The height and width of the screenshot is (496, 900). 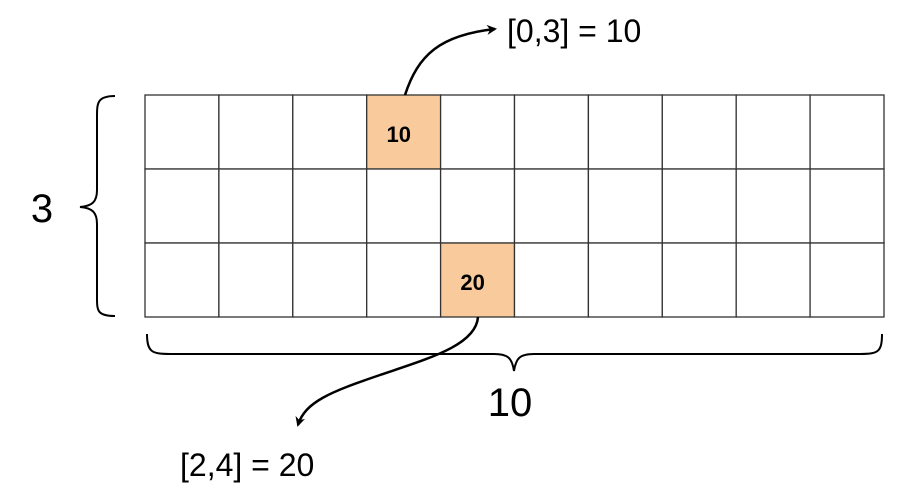 I want to click on col-count-brace, so click(x=514, y=352).